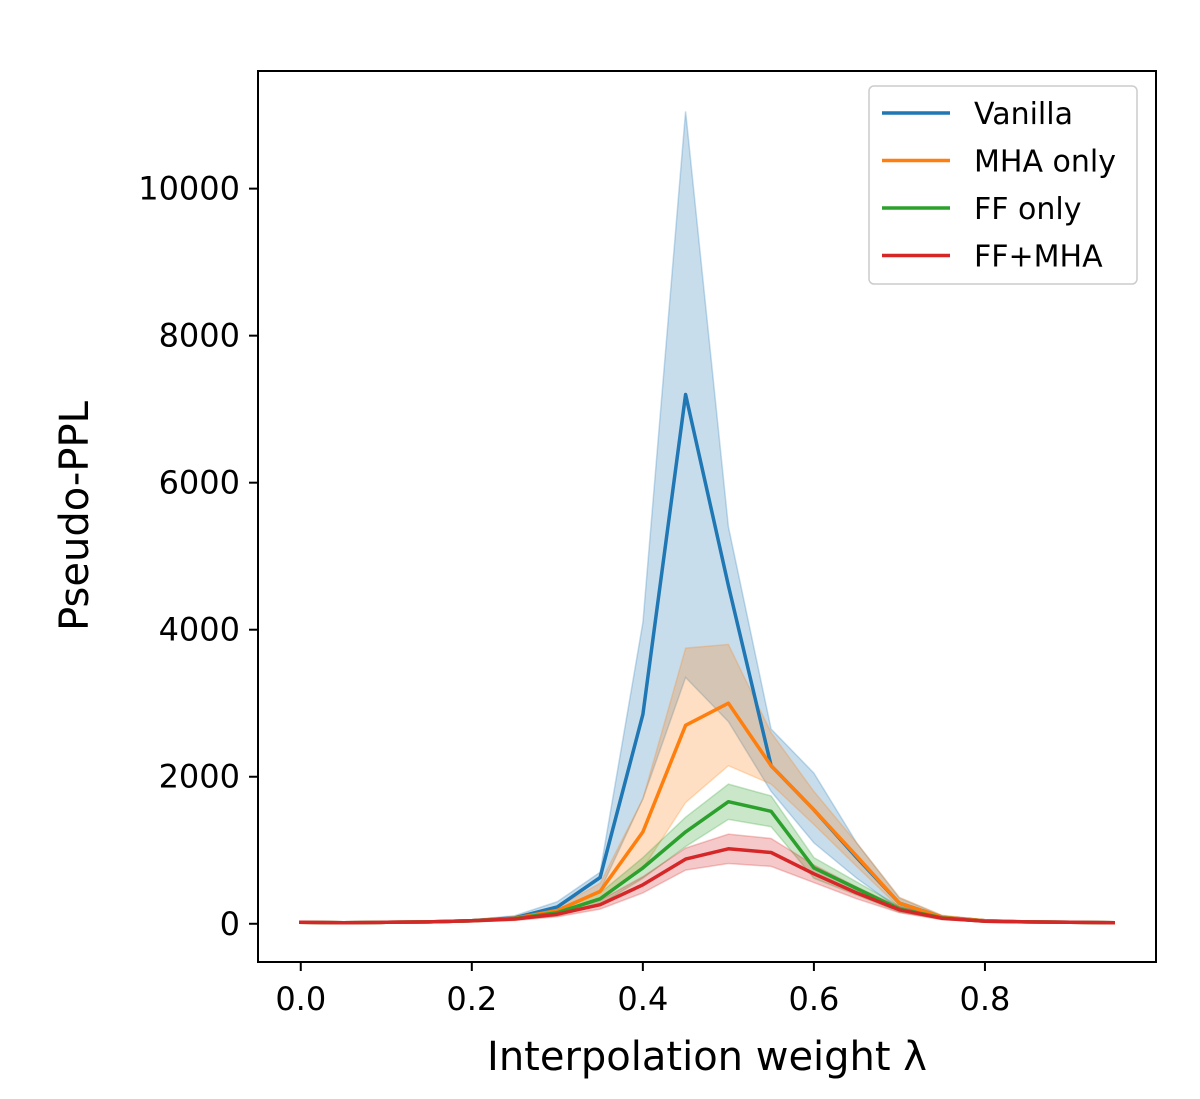 The image size is (1200, 1099). Describe the element at coordinates (707, 1057) in the screenshot. I see `x-axis-label: Interpolation weight λ` at that location.